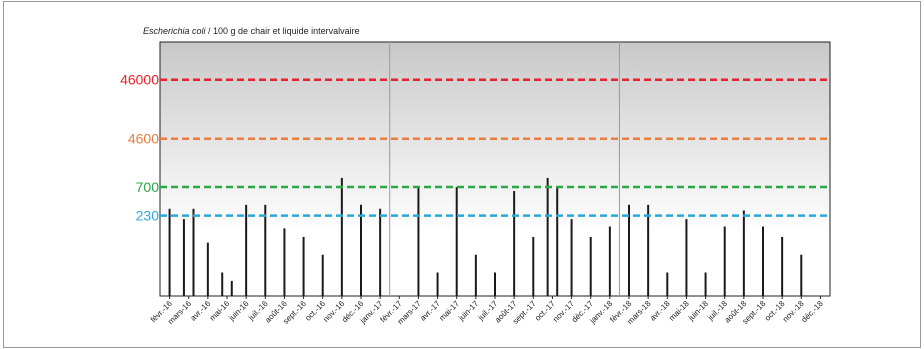  I want to click on threshold-label: 230, so click(148, 216).